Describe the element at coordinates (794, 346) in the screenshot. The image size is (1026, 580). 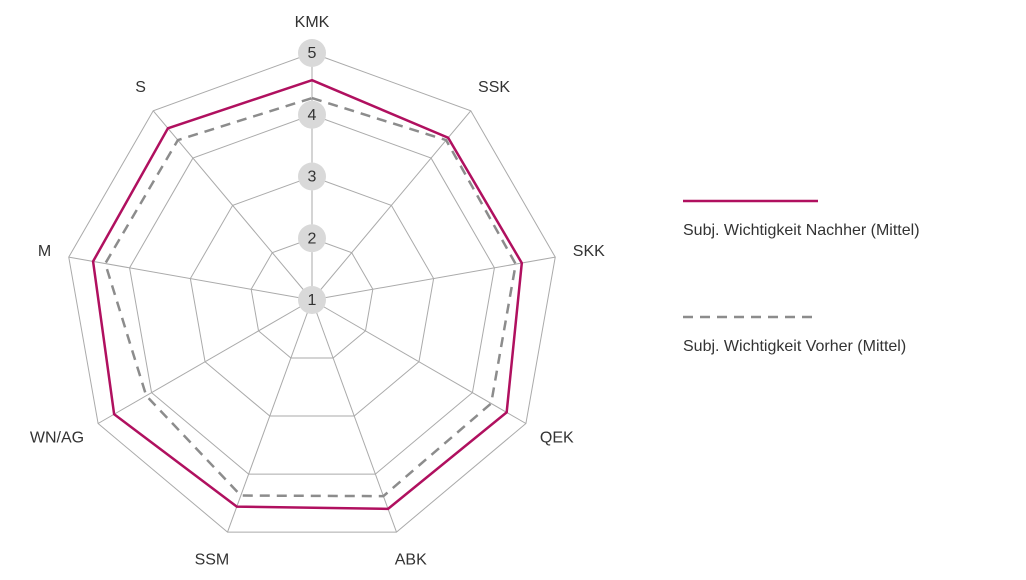
I see `legend-label: Subj. Wichtigkeit Vorher (Mittel)` at that location.